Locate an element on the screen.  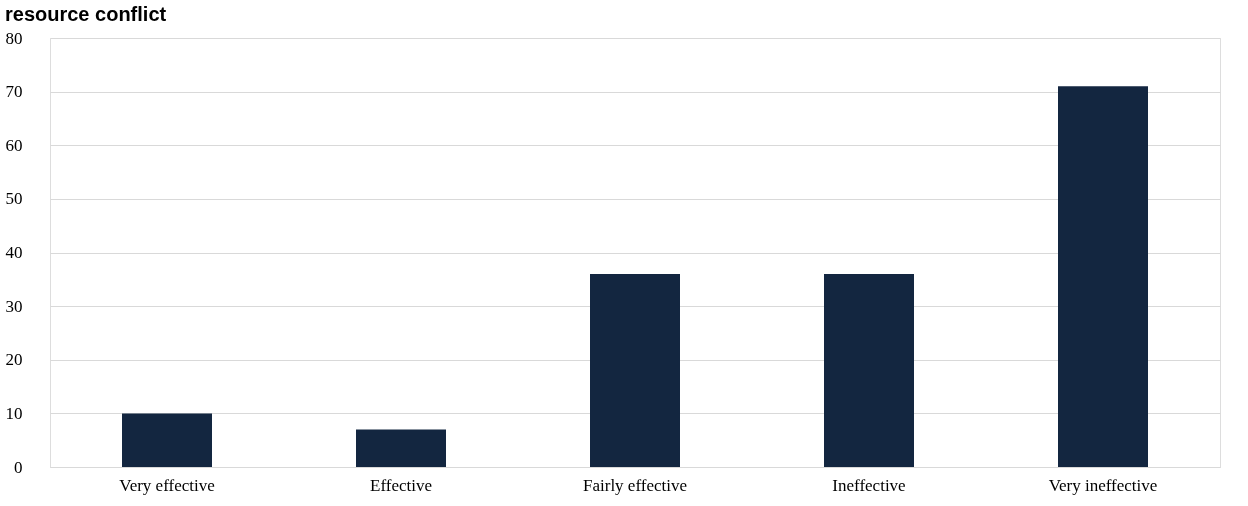
chart-title: resource conflict is located at coordinates (86, 14).